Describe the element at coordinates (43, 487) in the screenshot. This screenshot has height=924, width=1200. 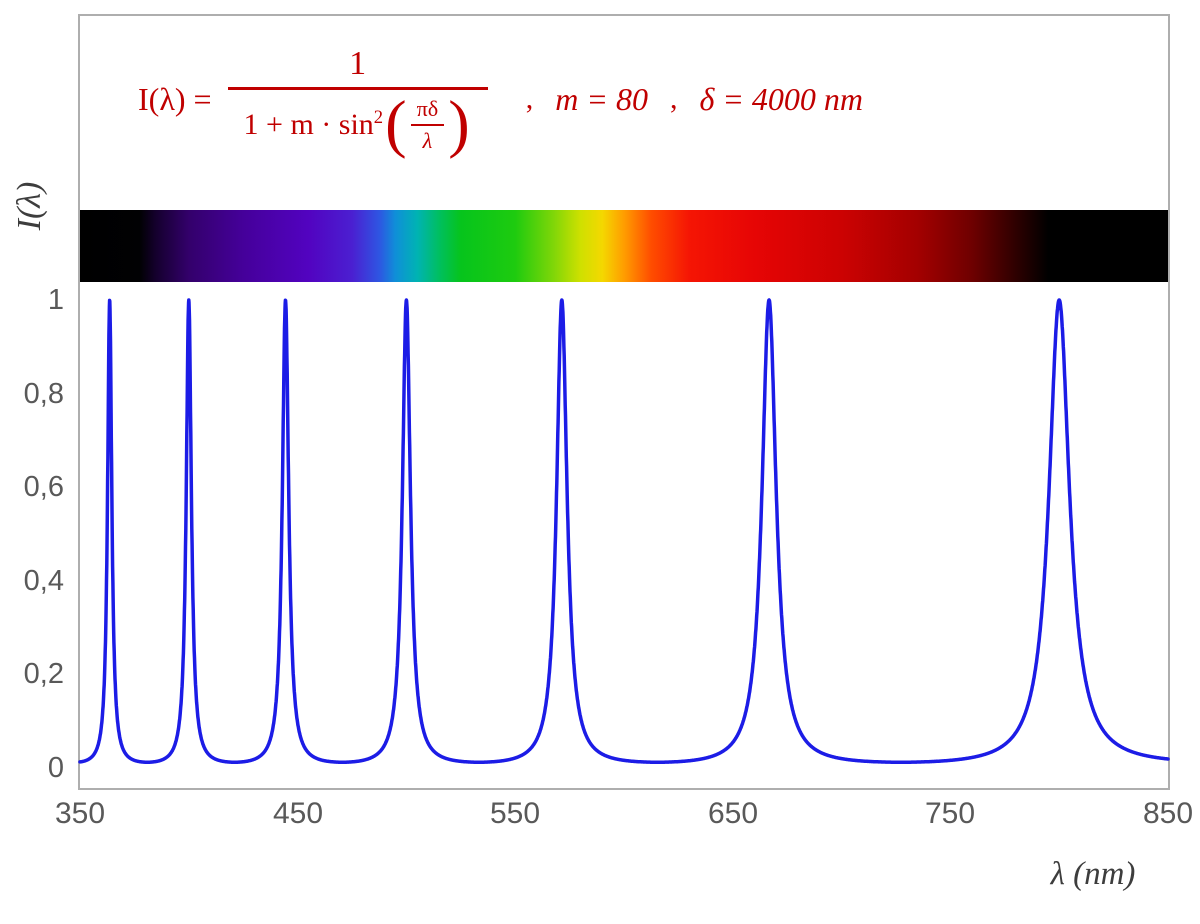
I see `y-tick-label: 0,6` at that location.